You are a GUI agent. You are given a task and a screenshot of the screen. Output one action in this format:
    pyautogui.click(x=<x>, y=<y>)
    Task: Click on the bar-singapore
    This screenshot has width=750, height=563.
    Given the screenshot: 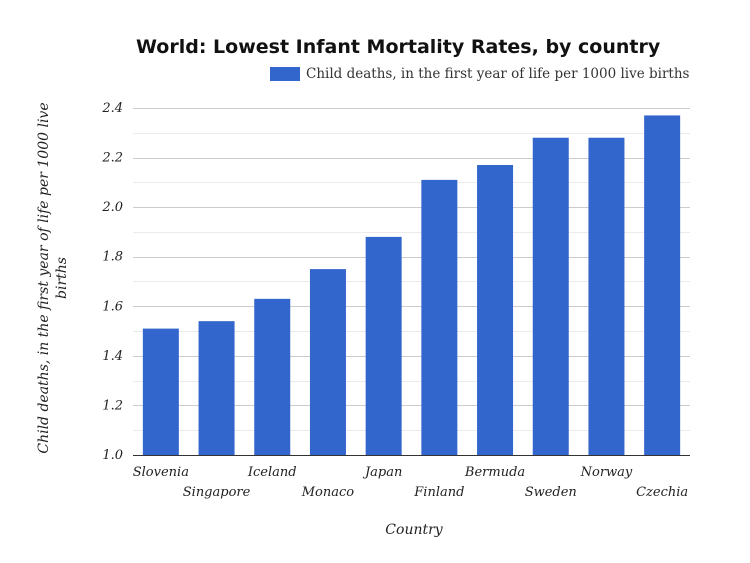 What is the action you would take?
    pyautogui.click(x=216, y=388)
    